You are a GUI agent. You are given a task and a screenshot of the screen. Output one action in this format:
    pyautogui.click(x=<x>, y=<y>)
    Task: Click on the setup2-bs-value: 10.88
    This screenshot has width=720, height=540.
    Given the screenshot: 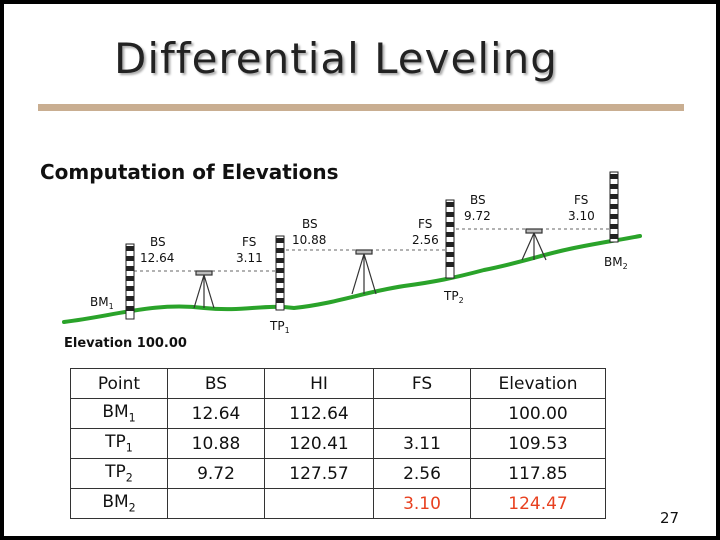 What is the action you would take?
    pyautogui.click(x=309, y=240)
    